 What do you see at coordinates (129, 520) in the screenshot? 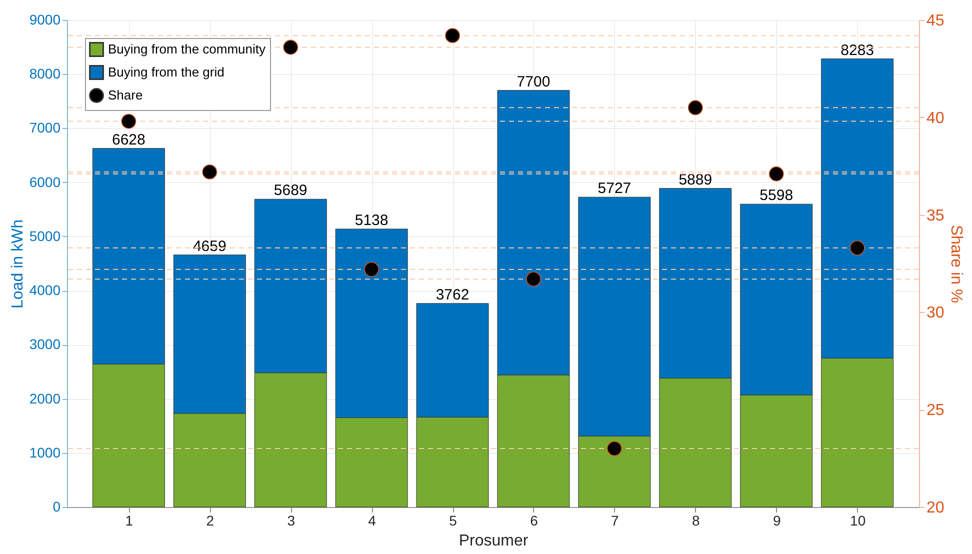
I see `x-tick-label: 1` at bounding box center [129, 520].